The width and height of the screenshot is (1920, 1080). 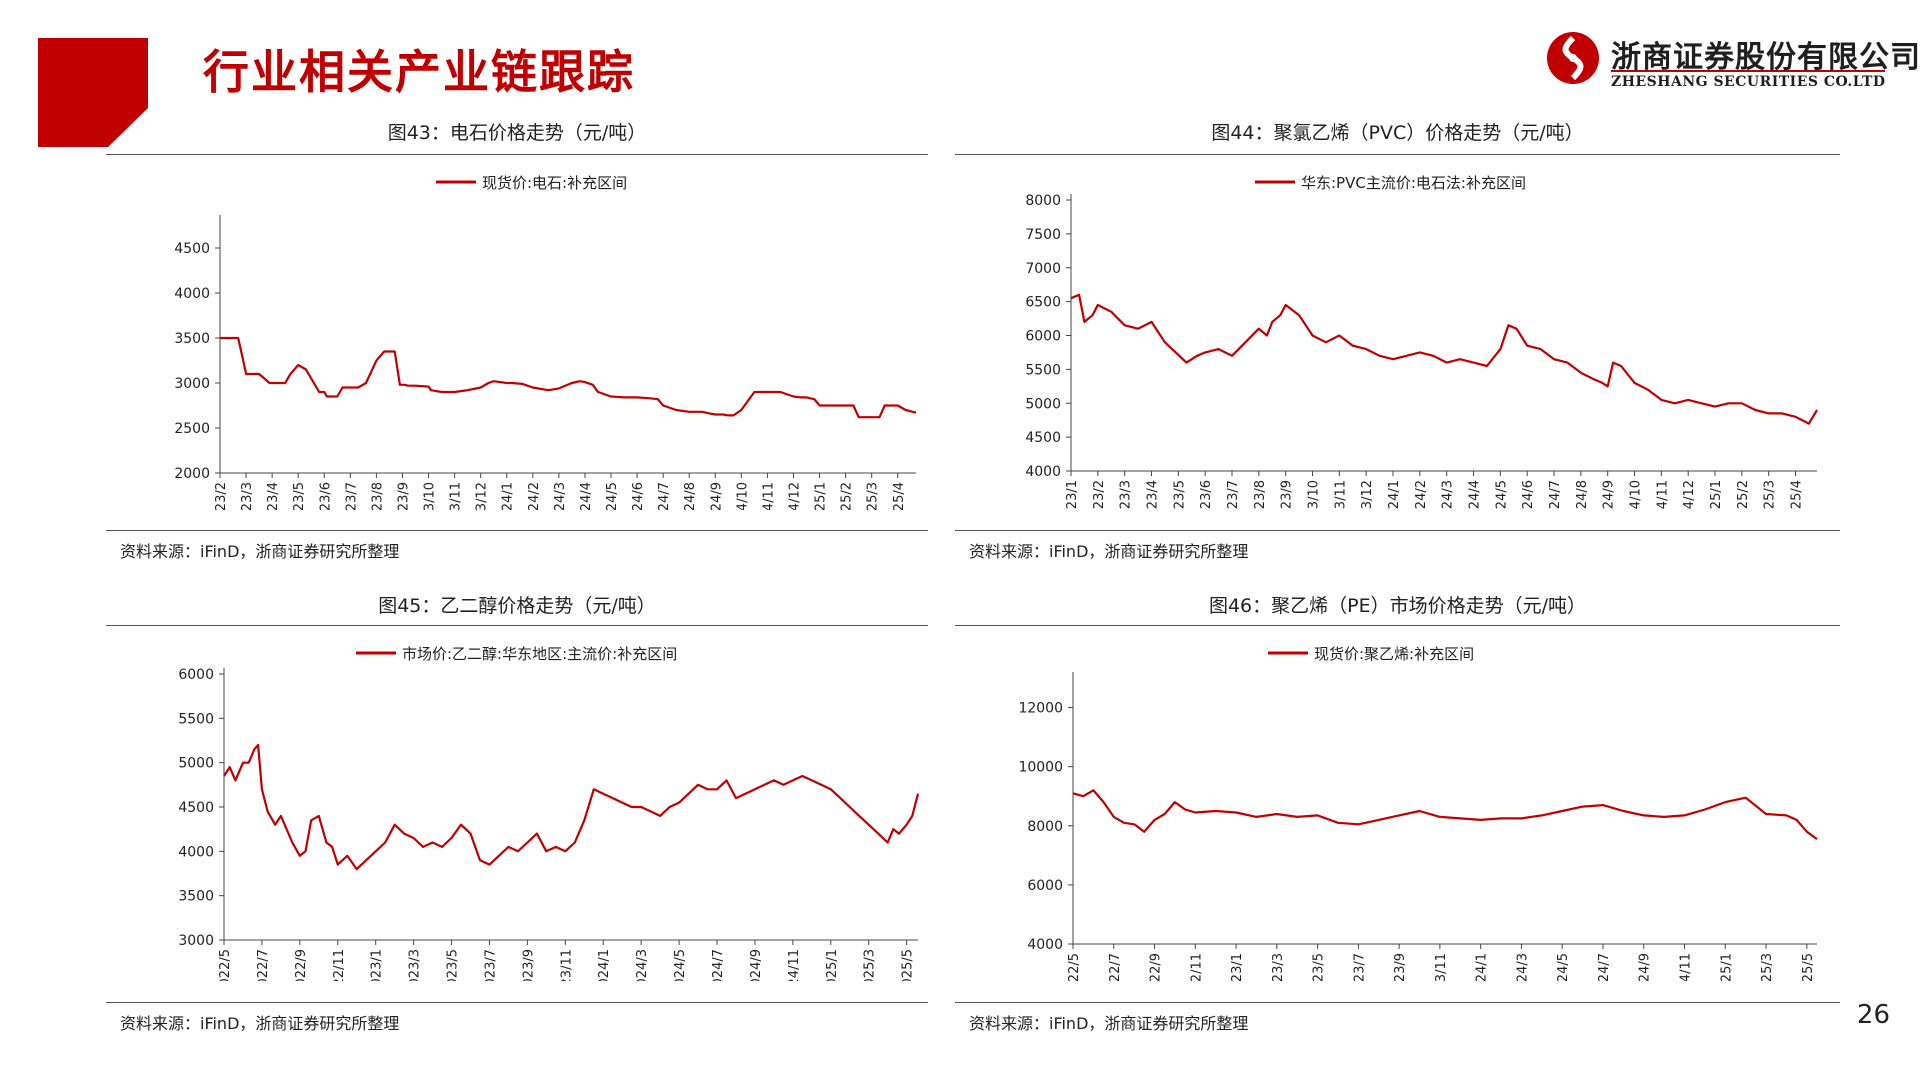 I want to click on y-tick-label: 6500, so click(x=1043, y=303).